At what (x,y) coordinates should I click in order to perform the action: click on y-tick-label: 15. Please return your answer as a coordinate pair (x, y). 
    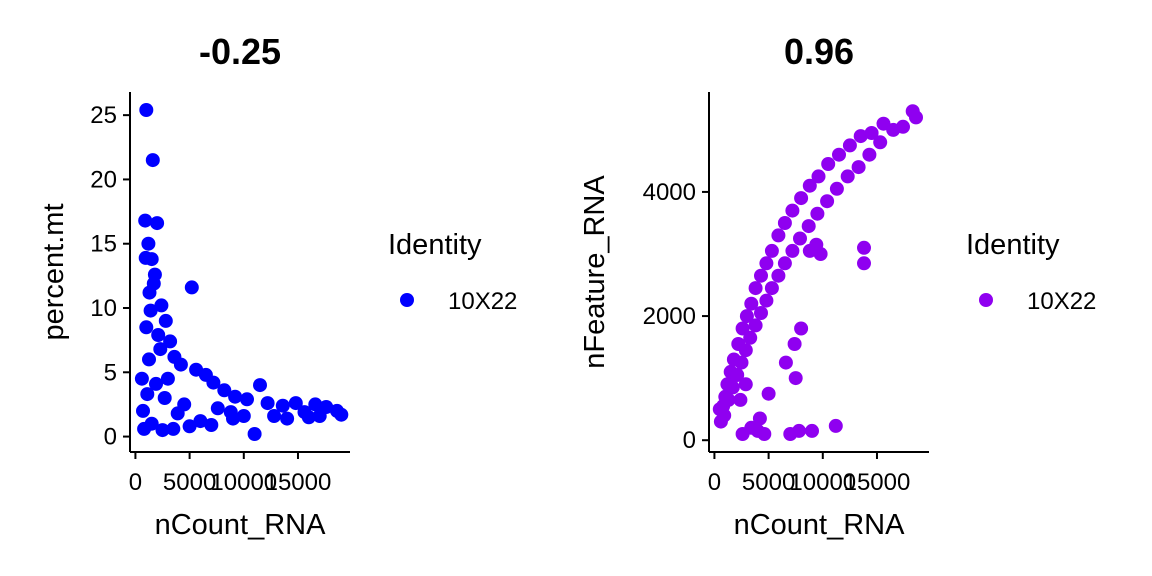
    Looking at the image, I should click on (103, 244).